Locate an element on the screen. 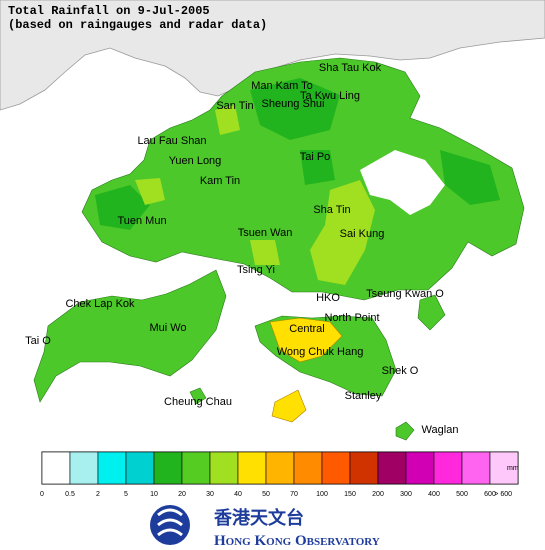 This screenshot has height=550, width=545. logo-english: Hong Kong Observatory is located at coordinates (297, 541).